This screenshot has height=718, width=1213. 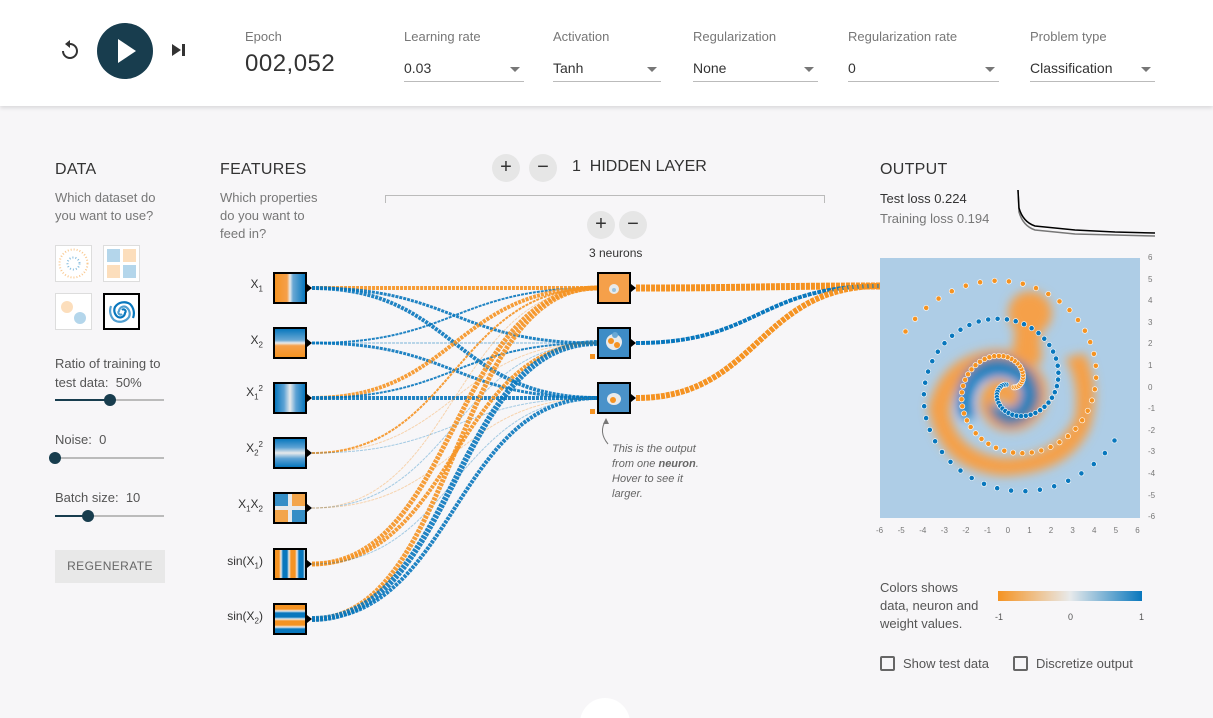 I want to click on dataset-circle, so click(x=73, y=263).